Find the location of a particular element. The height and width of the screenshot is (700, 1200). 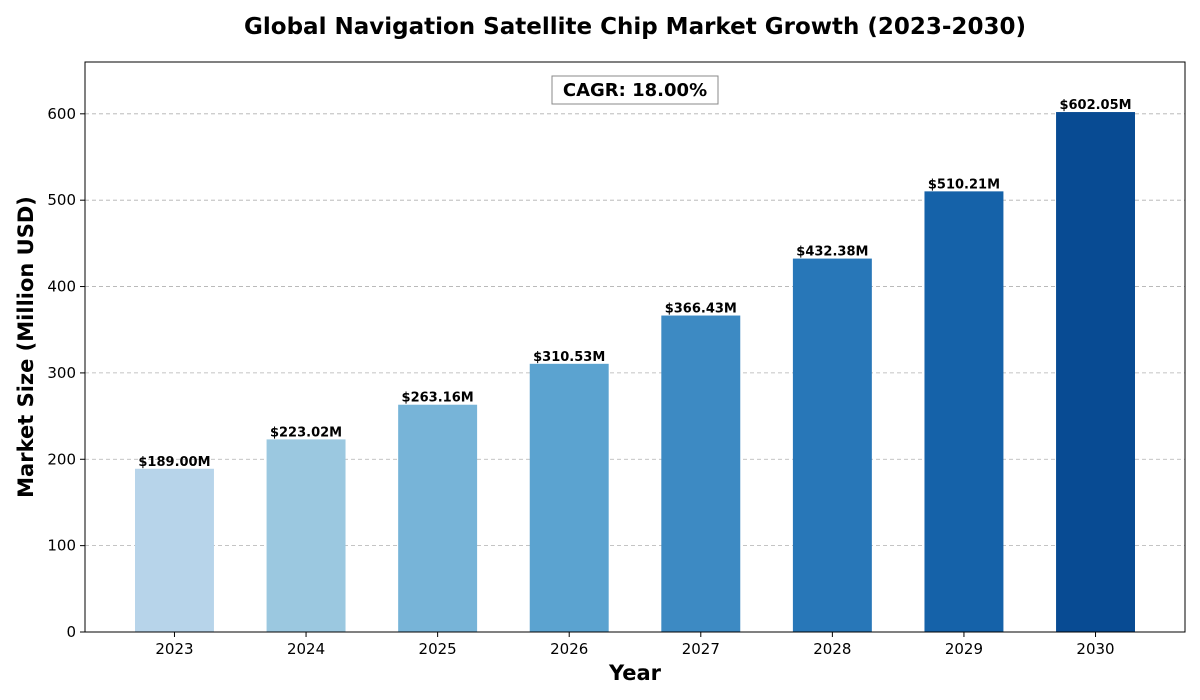

x-tick-label: 2028 is located at coordinates (832, 649).